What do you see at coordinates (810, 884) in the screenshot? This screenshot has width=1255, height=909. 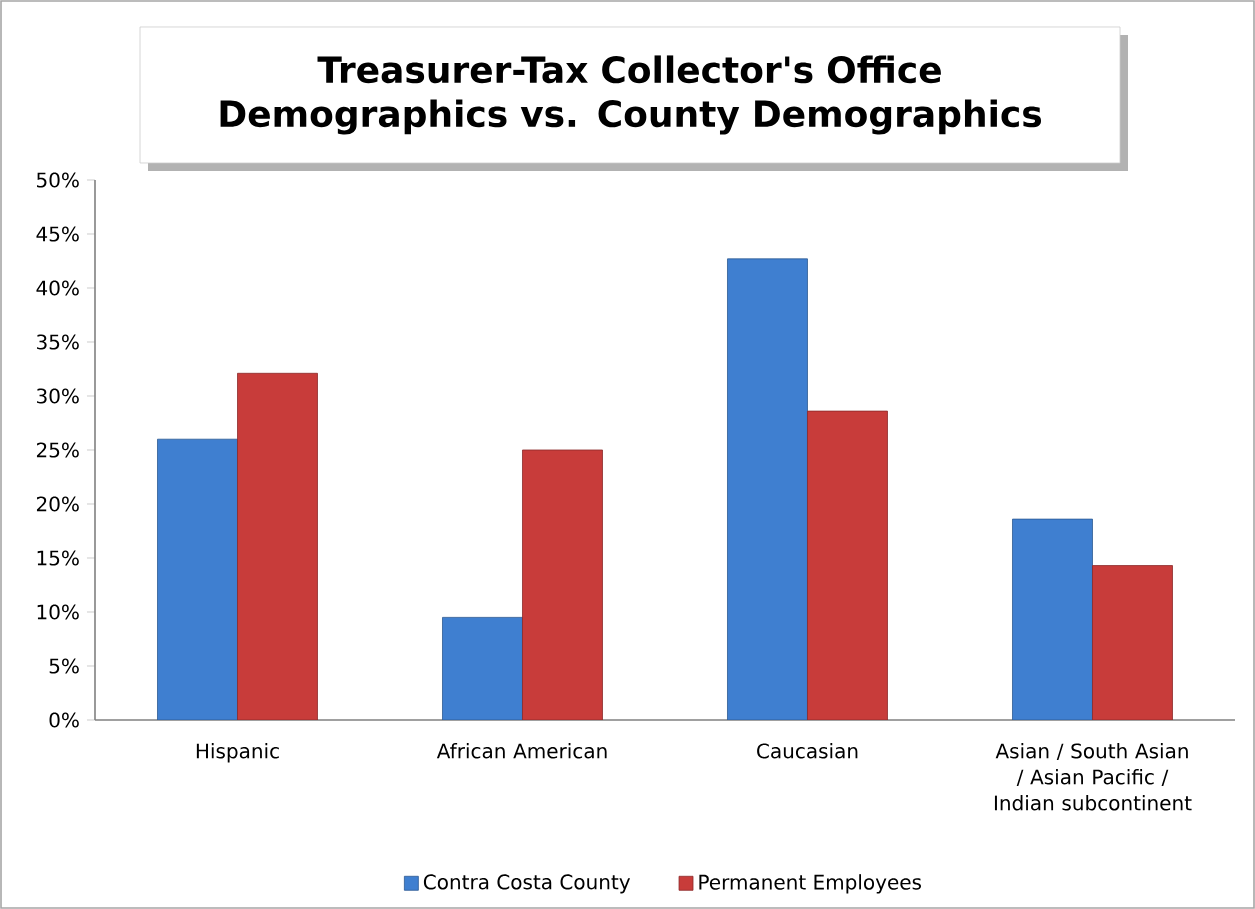 I see `legend-label: Permanent Employees` at bounding box center [810, 884].